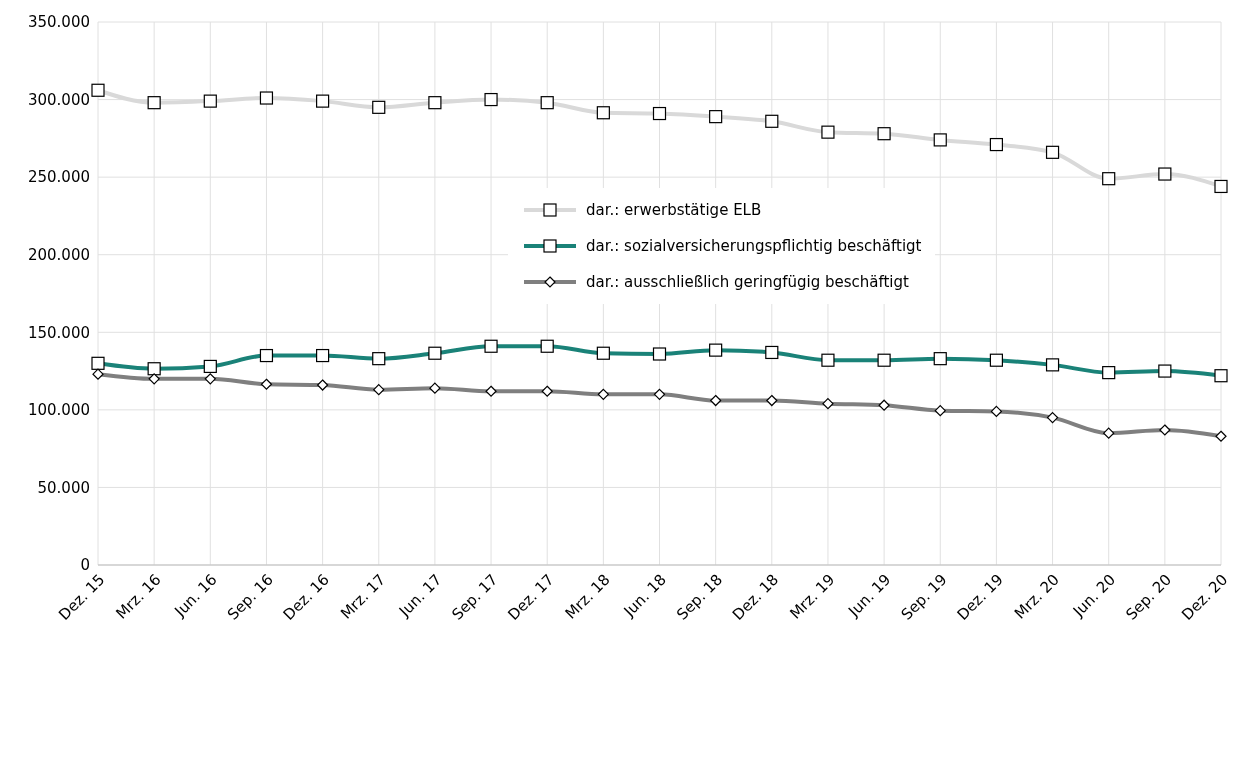  I want to click on x-tick-label: Mrz. 17, so click(363, 596).